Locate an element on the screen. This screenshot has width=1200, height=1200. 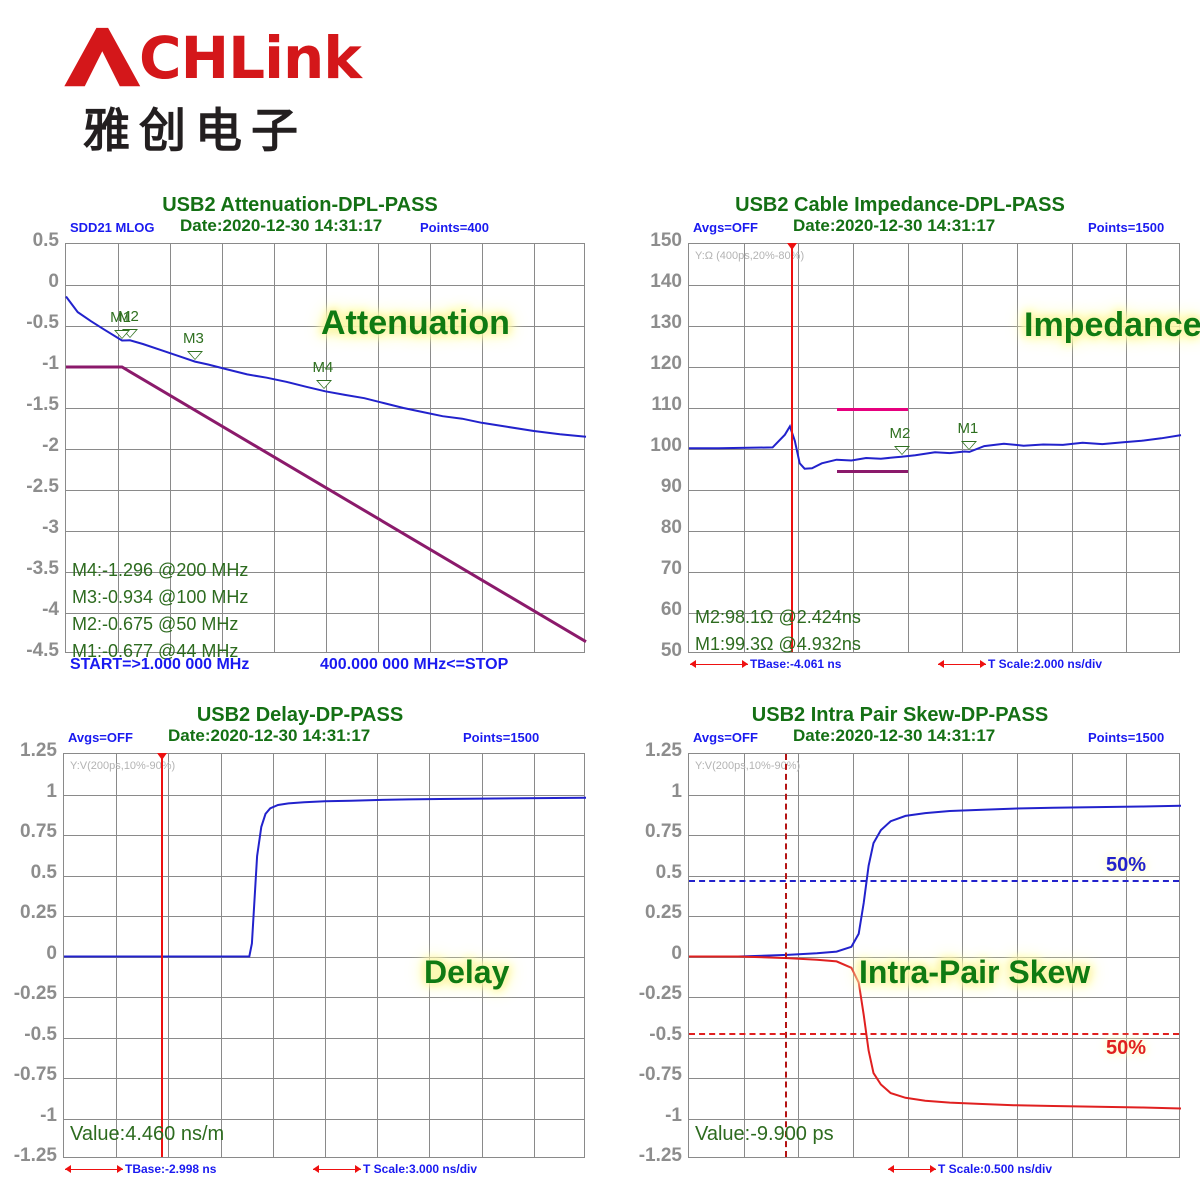
percent-label-upper: 50% is located at coordinates (1126, 865).